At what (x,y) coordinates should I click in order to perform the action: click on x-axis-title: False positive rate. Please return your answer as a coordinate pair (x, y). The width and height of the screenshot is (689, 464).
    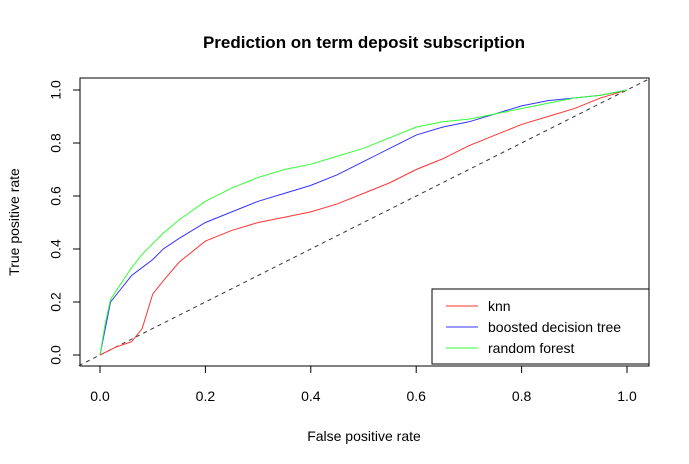
    Looking at the image, I should click on (364, 436).